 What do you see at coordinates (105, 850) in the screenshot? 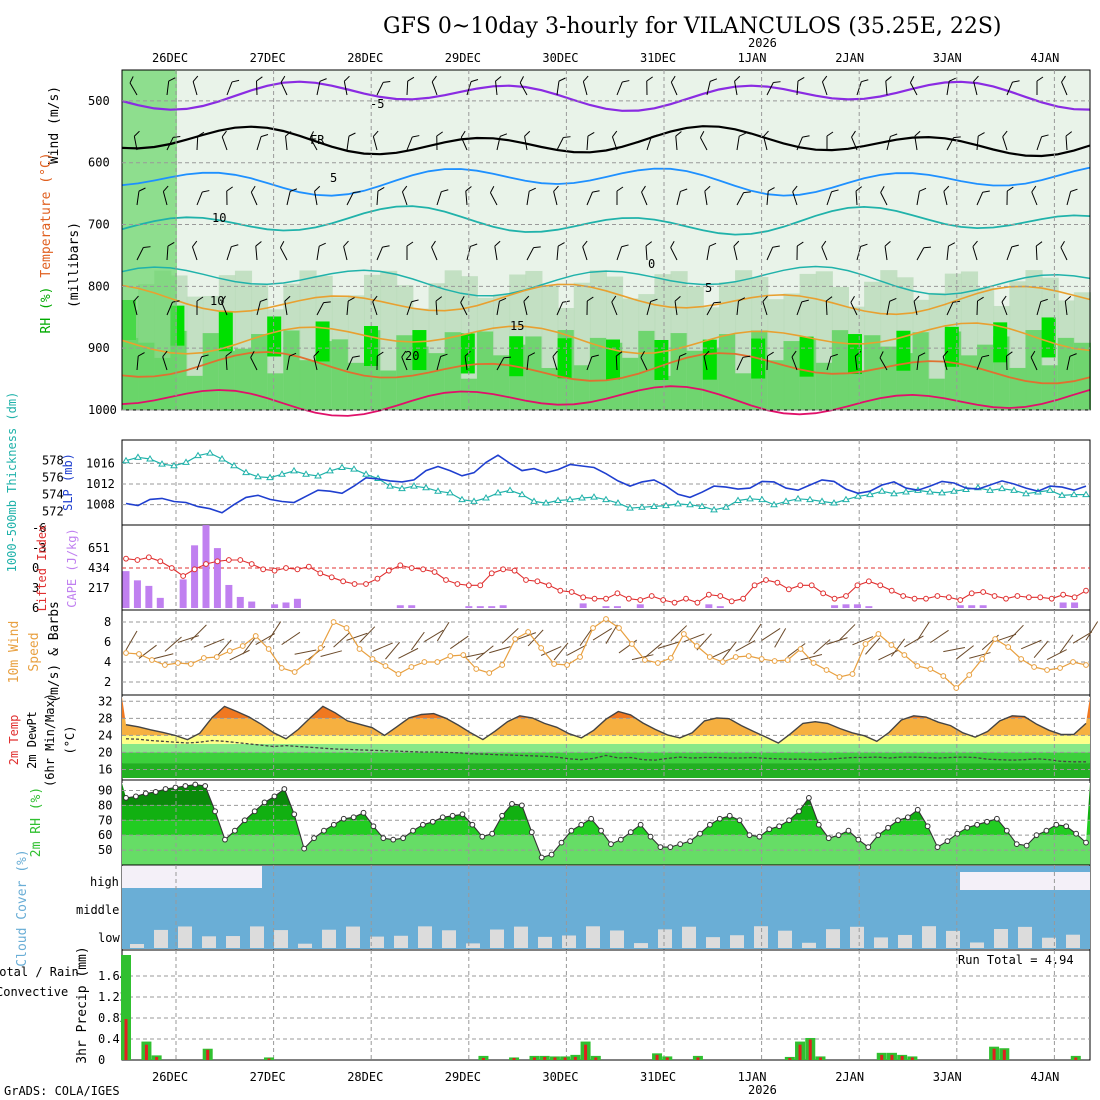
I see `rh-tick: 50` at bounding box center [105, 850].